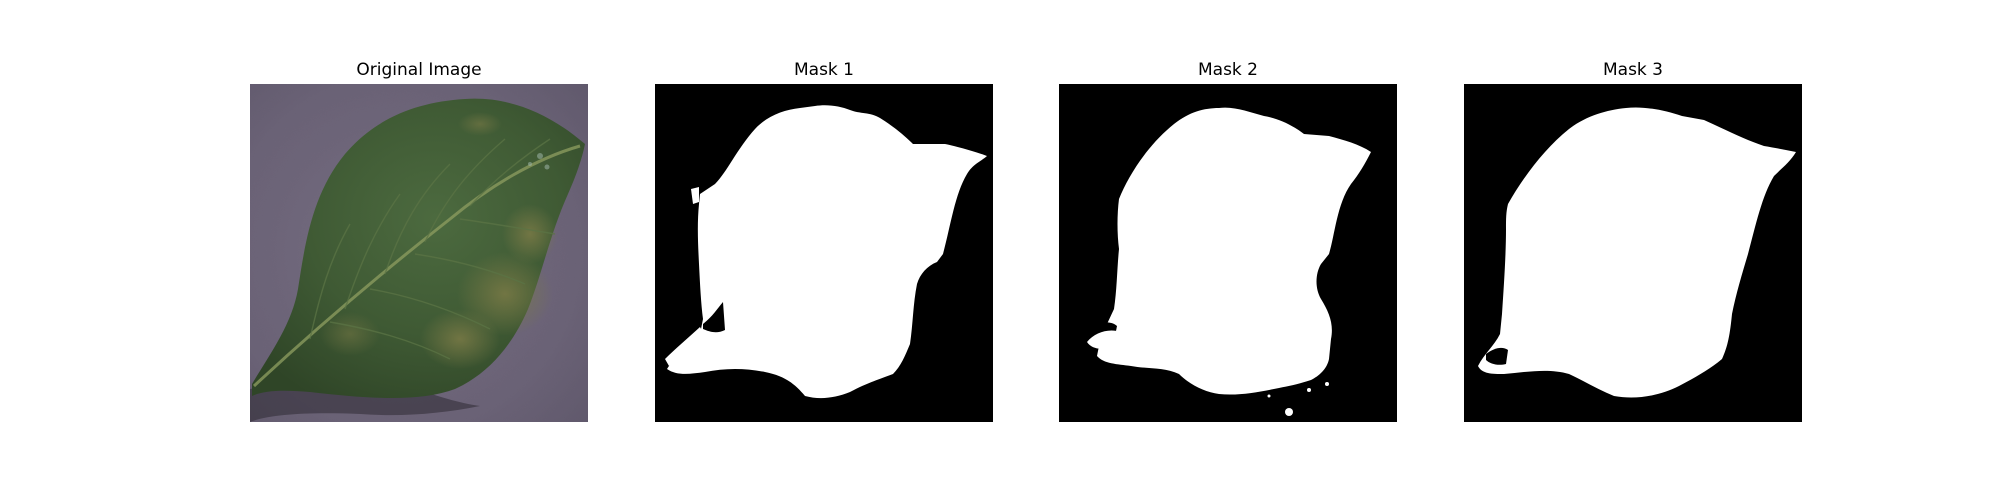 The image size is (2000, 500). Describe the element at coordinates (827, 252) in the screenshot. I see `mask-1-foreground` at that location.